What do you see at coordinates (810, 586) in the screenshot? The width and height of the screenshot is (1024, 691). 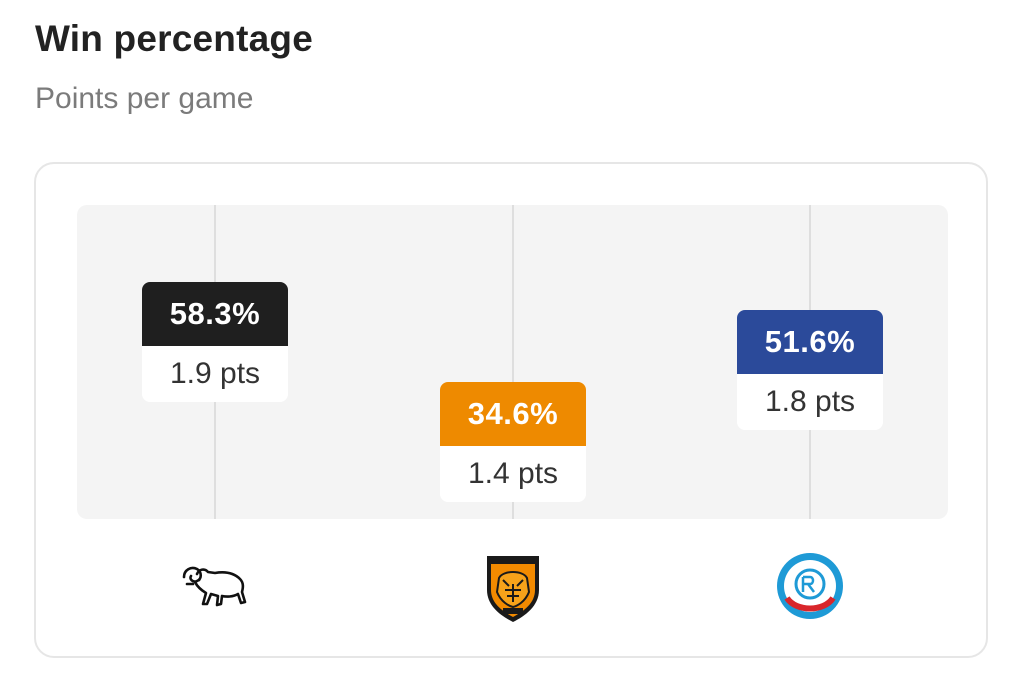 I see `strasbourg-crest-icon` at bounding box center [810, 586].